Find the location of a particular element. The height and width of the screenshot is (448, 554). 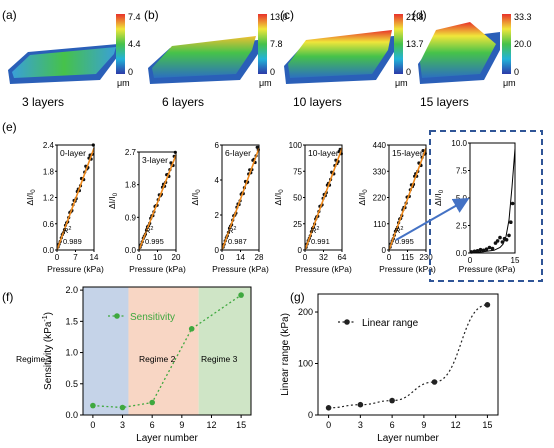

colorbar-unit-c: μm is located at coordinates (401, 83).